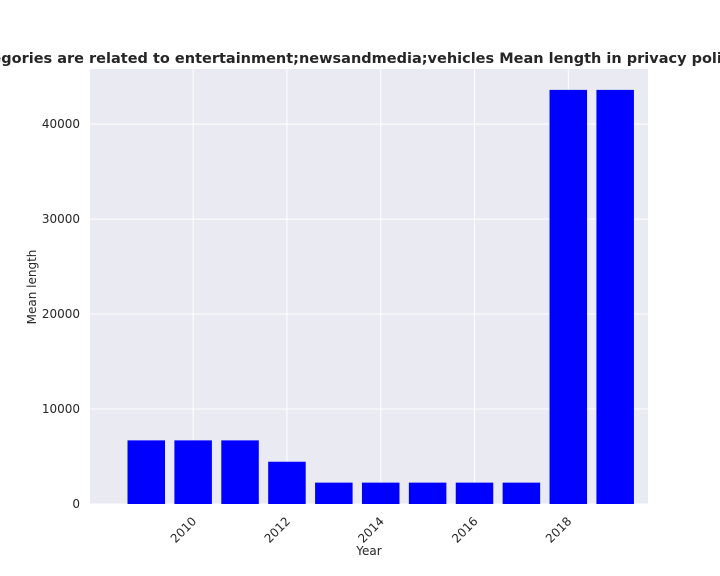 The image size is (720, 576). Describe the element at coordinates (146, 472) in the screenshot. I see `bar-2009` at that location.